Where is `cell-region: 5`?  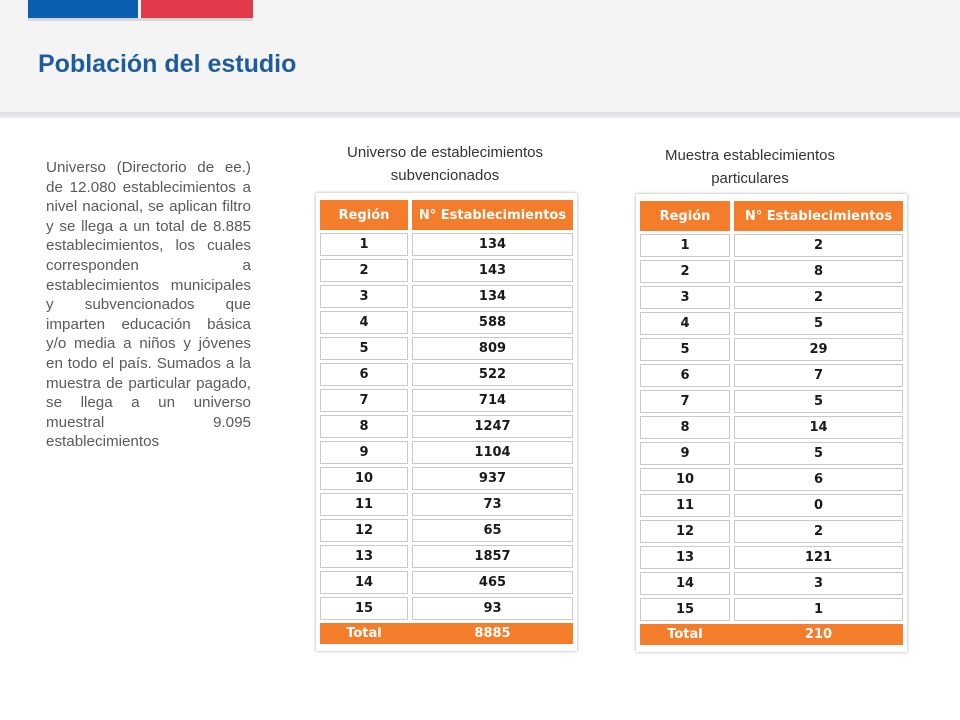 cell-region: 5 is located at coordinates (685, 349).